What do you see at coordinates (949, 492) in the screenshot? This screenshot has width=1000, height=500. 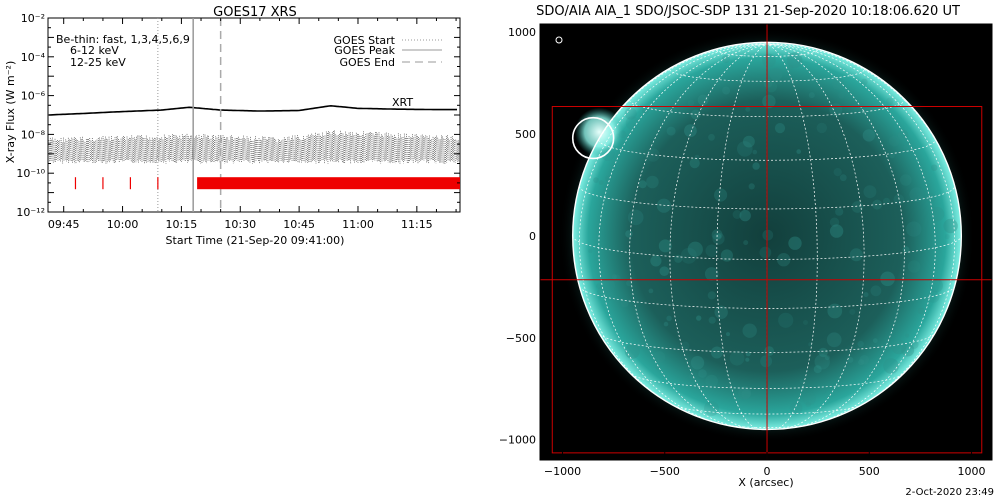 I see `footer-timestamp: 2-Oct-2020 23:49` at bounding box center [949, 492].